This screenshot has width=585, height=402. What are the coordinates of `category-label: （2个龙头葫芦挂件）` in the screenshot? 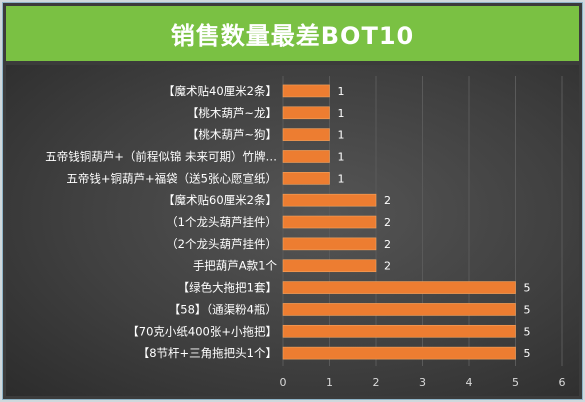 It's located at (221, 244).